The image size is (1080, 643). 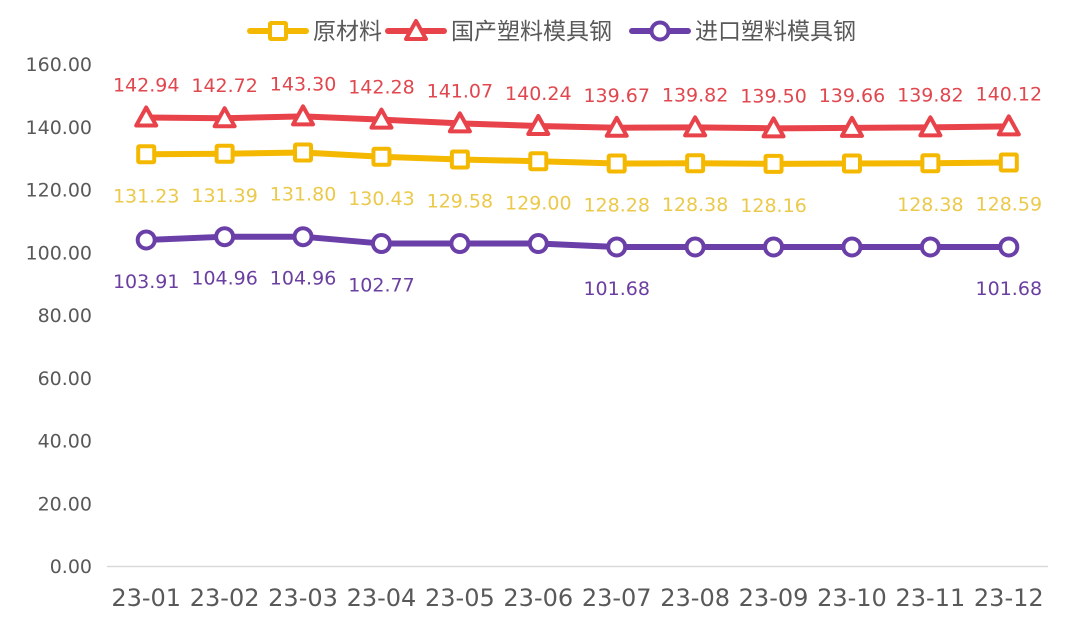 What do you see at coordinates (695, 598) in the screenshot?
I see `x-tick-label: 23-08` at bounding box center [695, 598].